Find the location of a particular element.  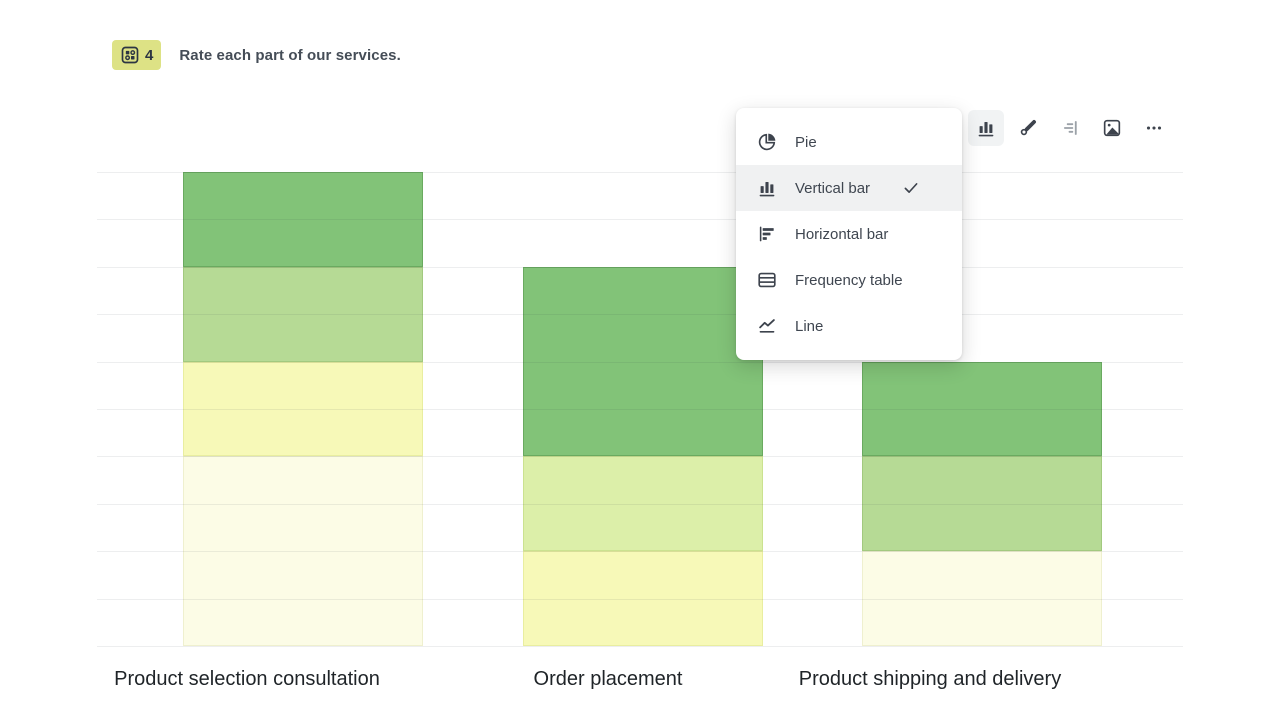

menu-item-frequency-table: Frequency table is located at coordinates (849, 280).